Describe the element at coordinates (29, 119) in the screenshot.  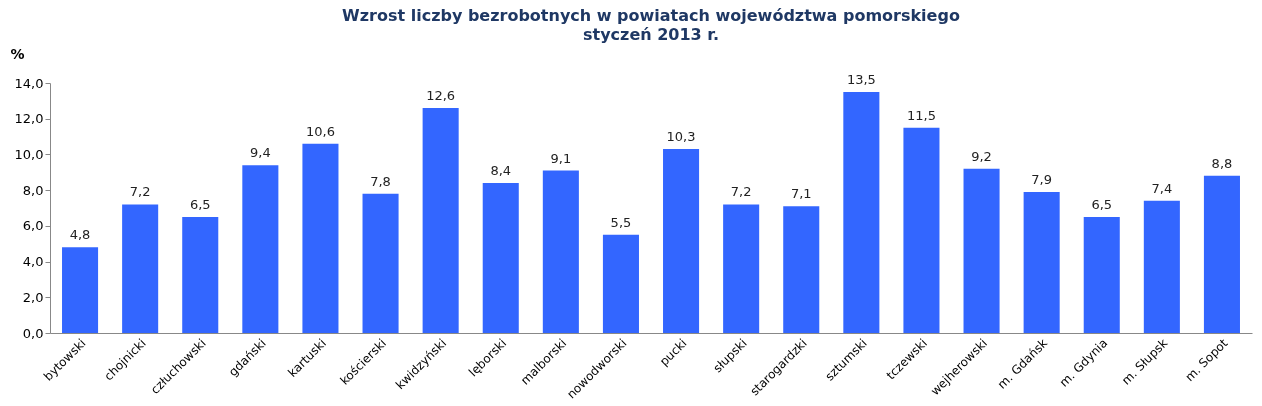
I see `y-tick-label: 12,0` at that location.